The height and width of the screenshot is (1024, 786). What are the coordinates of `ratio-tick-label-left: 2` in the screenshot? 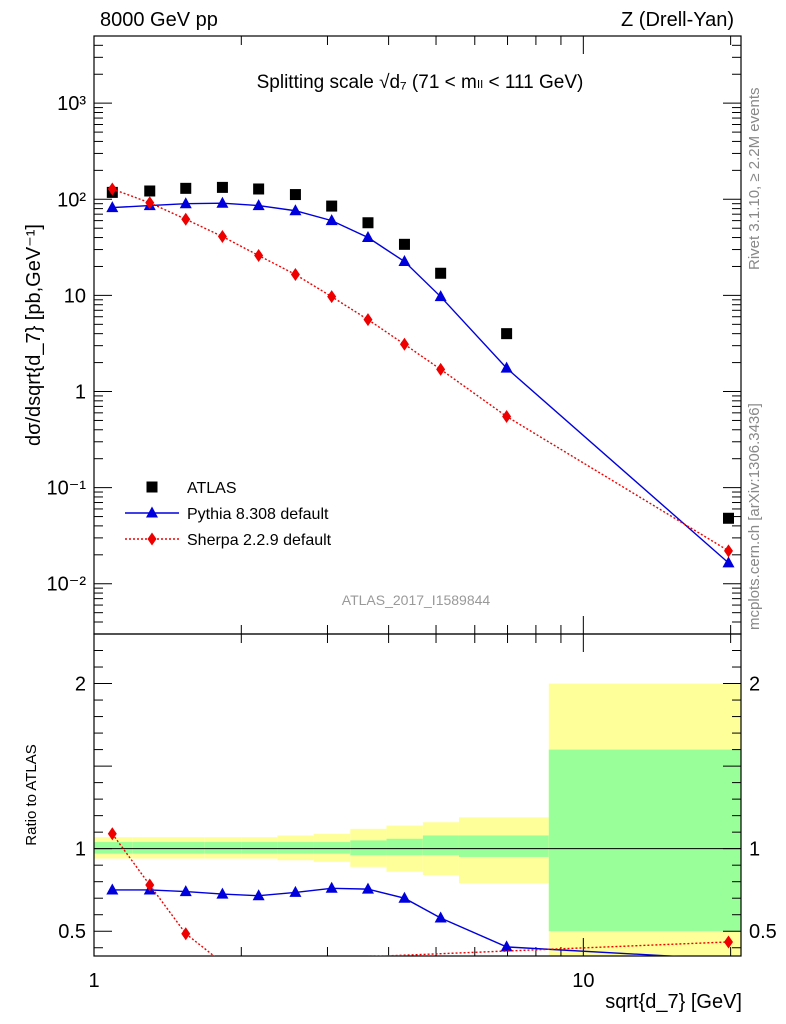 It's located at (80, 685).